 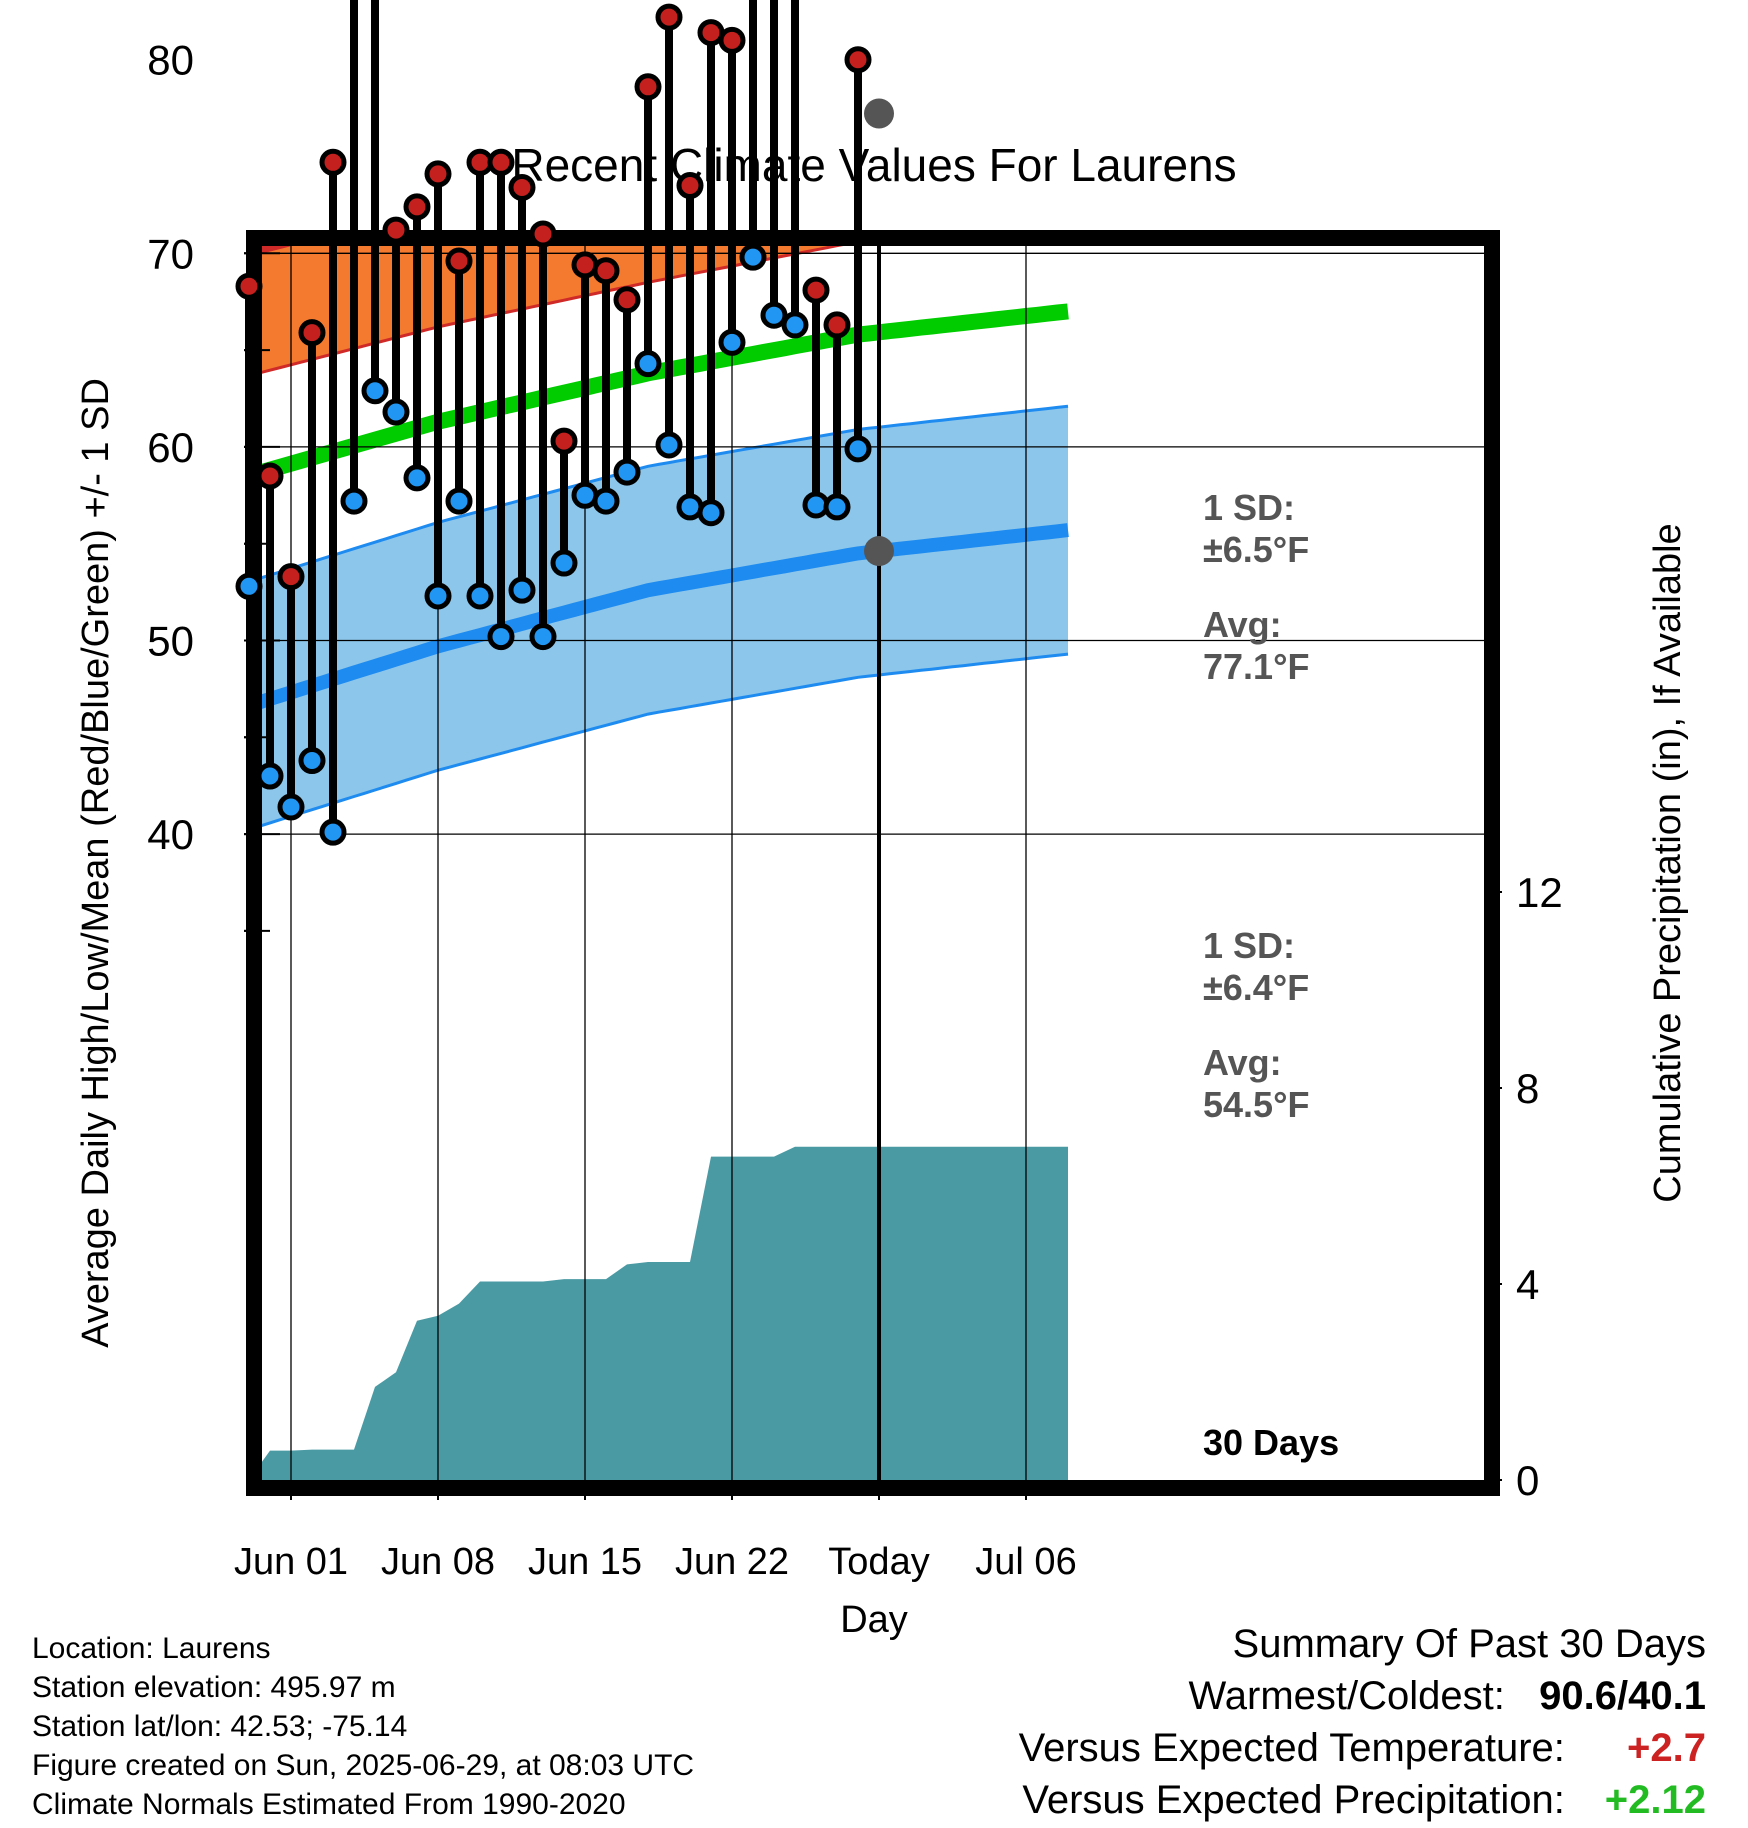 I want to click on x-tick-label: Jun 08, so click(x=438, y=1562).